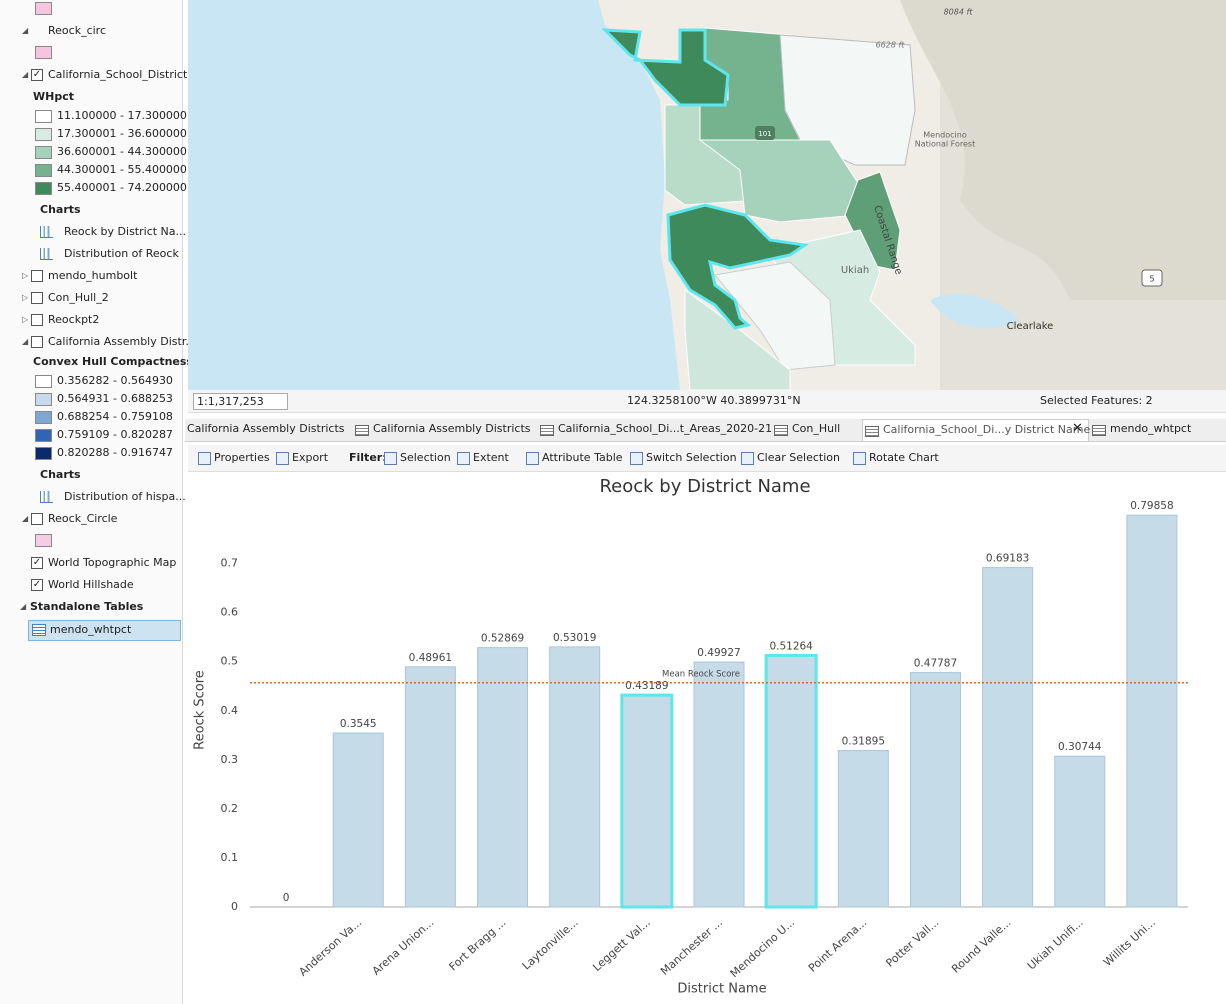  What do you see at coordinates (904, 457) in the screenshot?
I see `tool-button: Rotate Chart` at bounding box center [904, 457].